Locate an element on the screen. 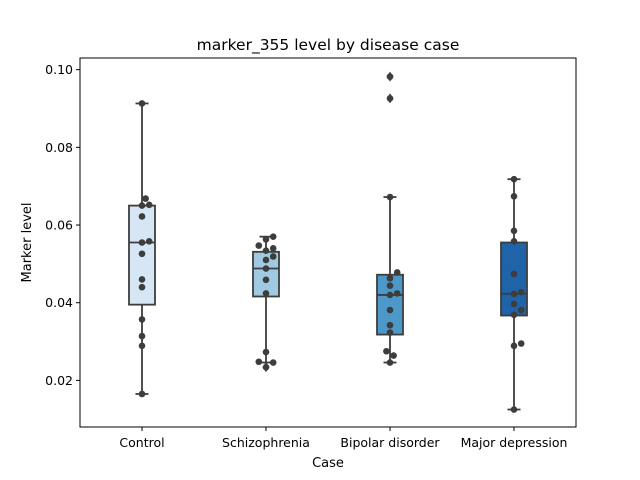  y-axis-title: Marker level is located at coordinates (27, 243).